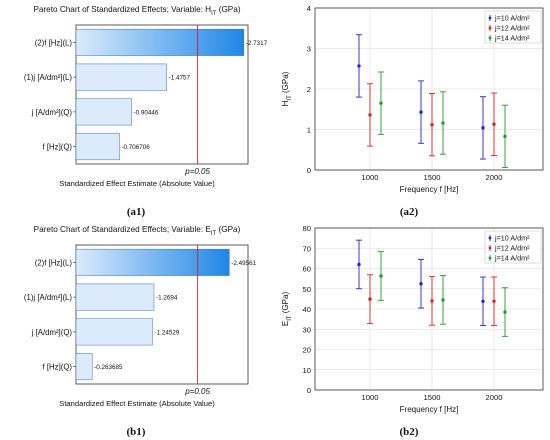 This screenshot has height=440, width=550. What do you see at coordinates (135, 147) in the screenshot?
I see `bar-value-label: -0.706706` at bounding box center [135, 147].